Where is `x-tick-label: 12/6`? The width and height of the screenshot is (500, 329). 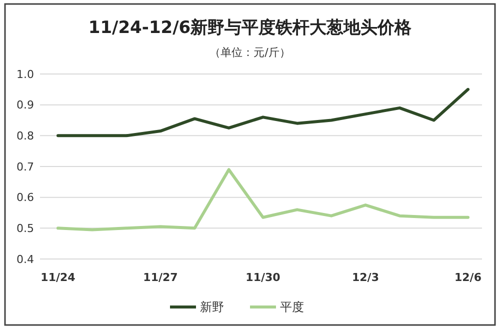
x-tick-label: 12/6 is located at coordinates (468, 277).